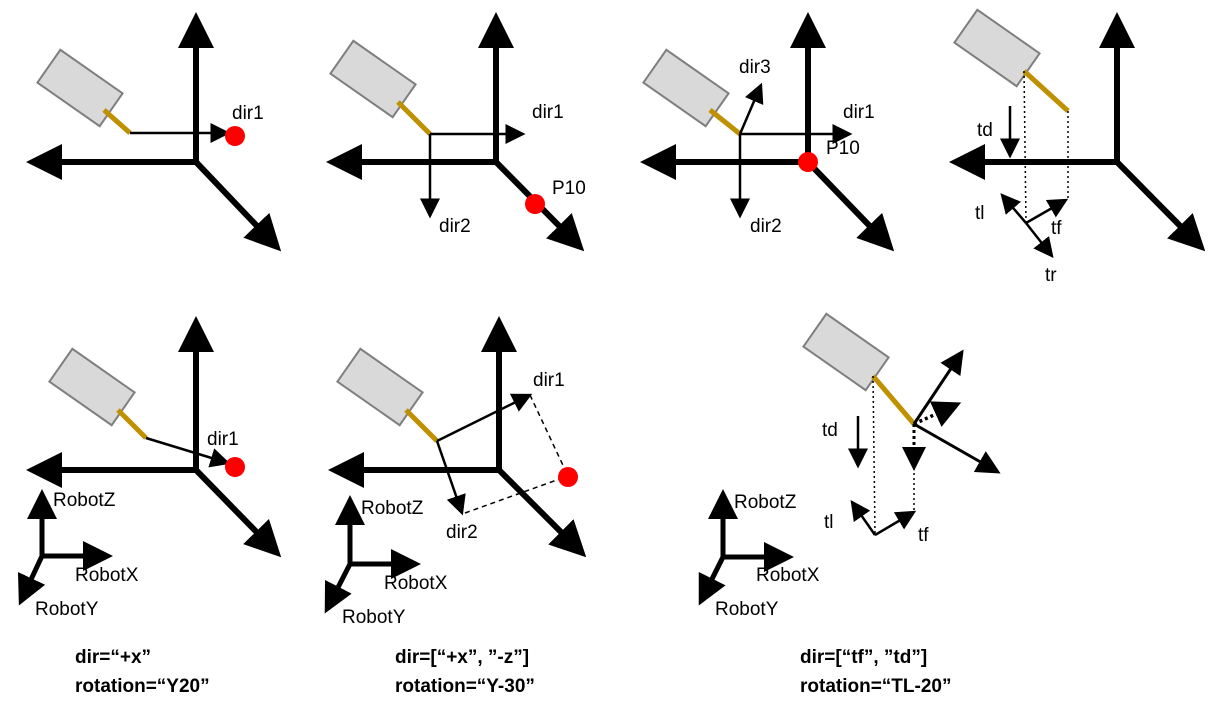  Describe the element at coordinates (142, 686) in the screenshot. I see `caption-rotation: rotation=“Y20”` at that location.